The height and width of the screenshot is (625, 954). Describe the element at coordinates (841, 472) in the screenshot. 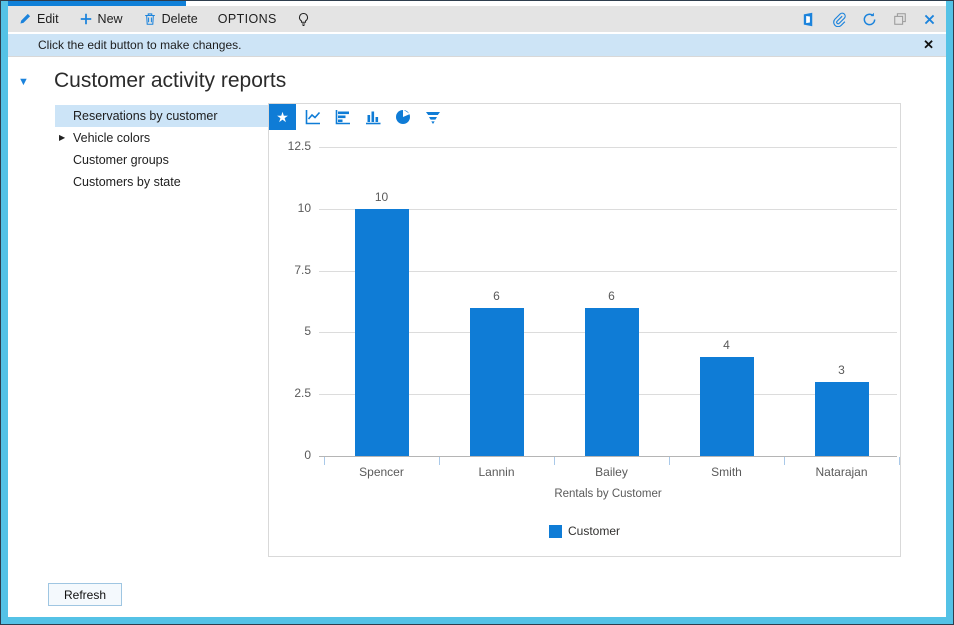

I see `x-axis-category-label: Natarajan` at that location.